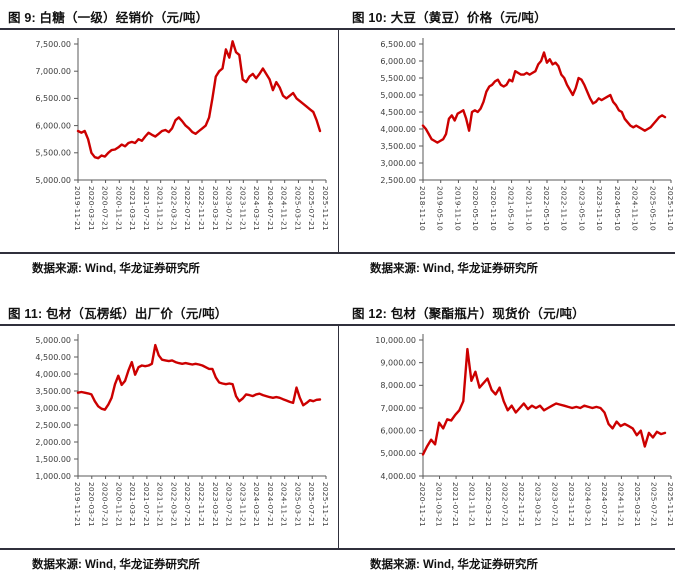 The image size is (675, 582). Describe the element at coordinates (554, 504) in the screenshot. I see `svg-text: 2023-07-21` at that location.